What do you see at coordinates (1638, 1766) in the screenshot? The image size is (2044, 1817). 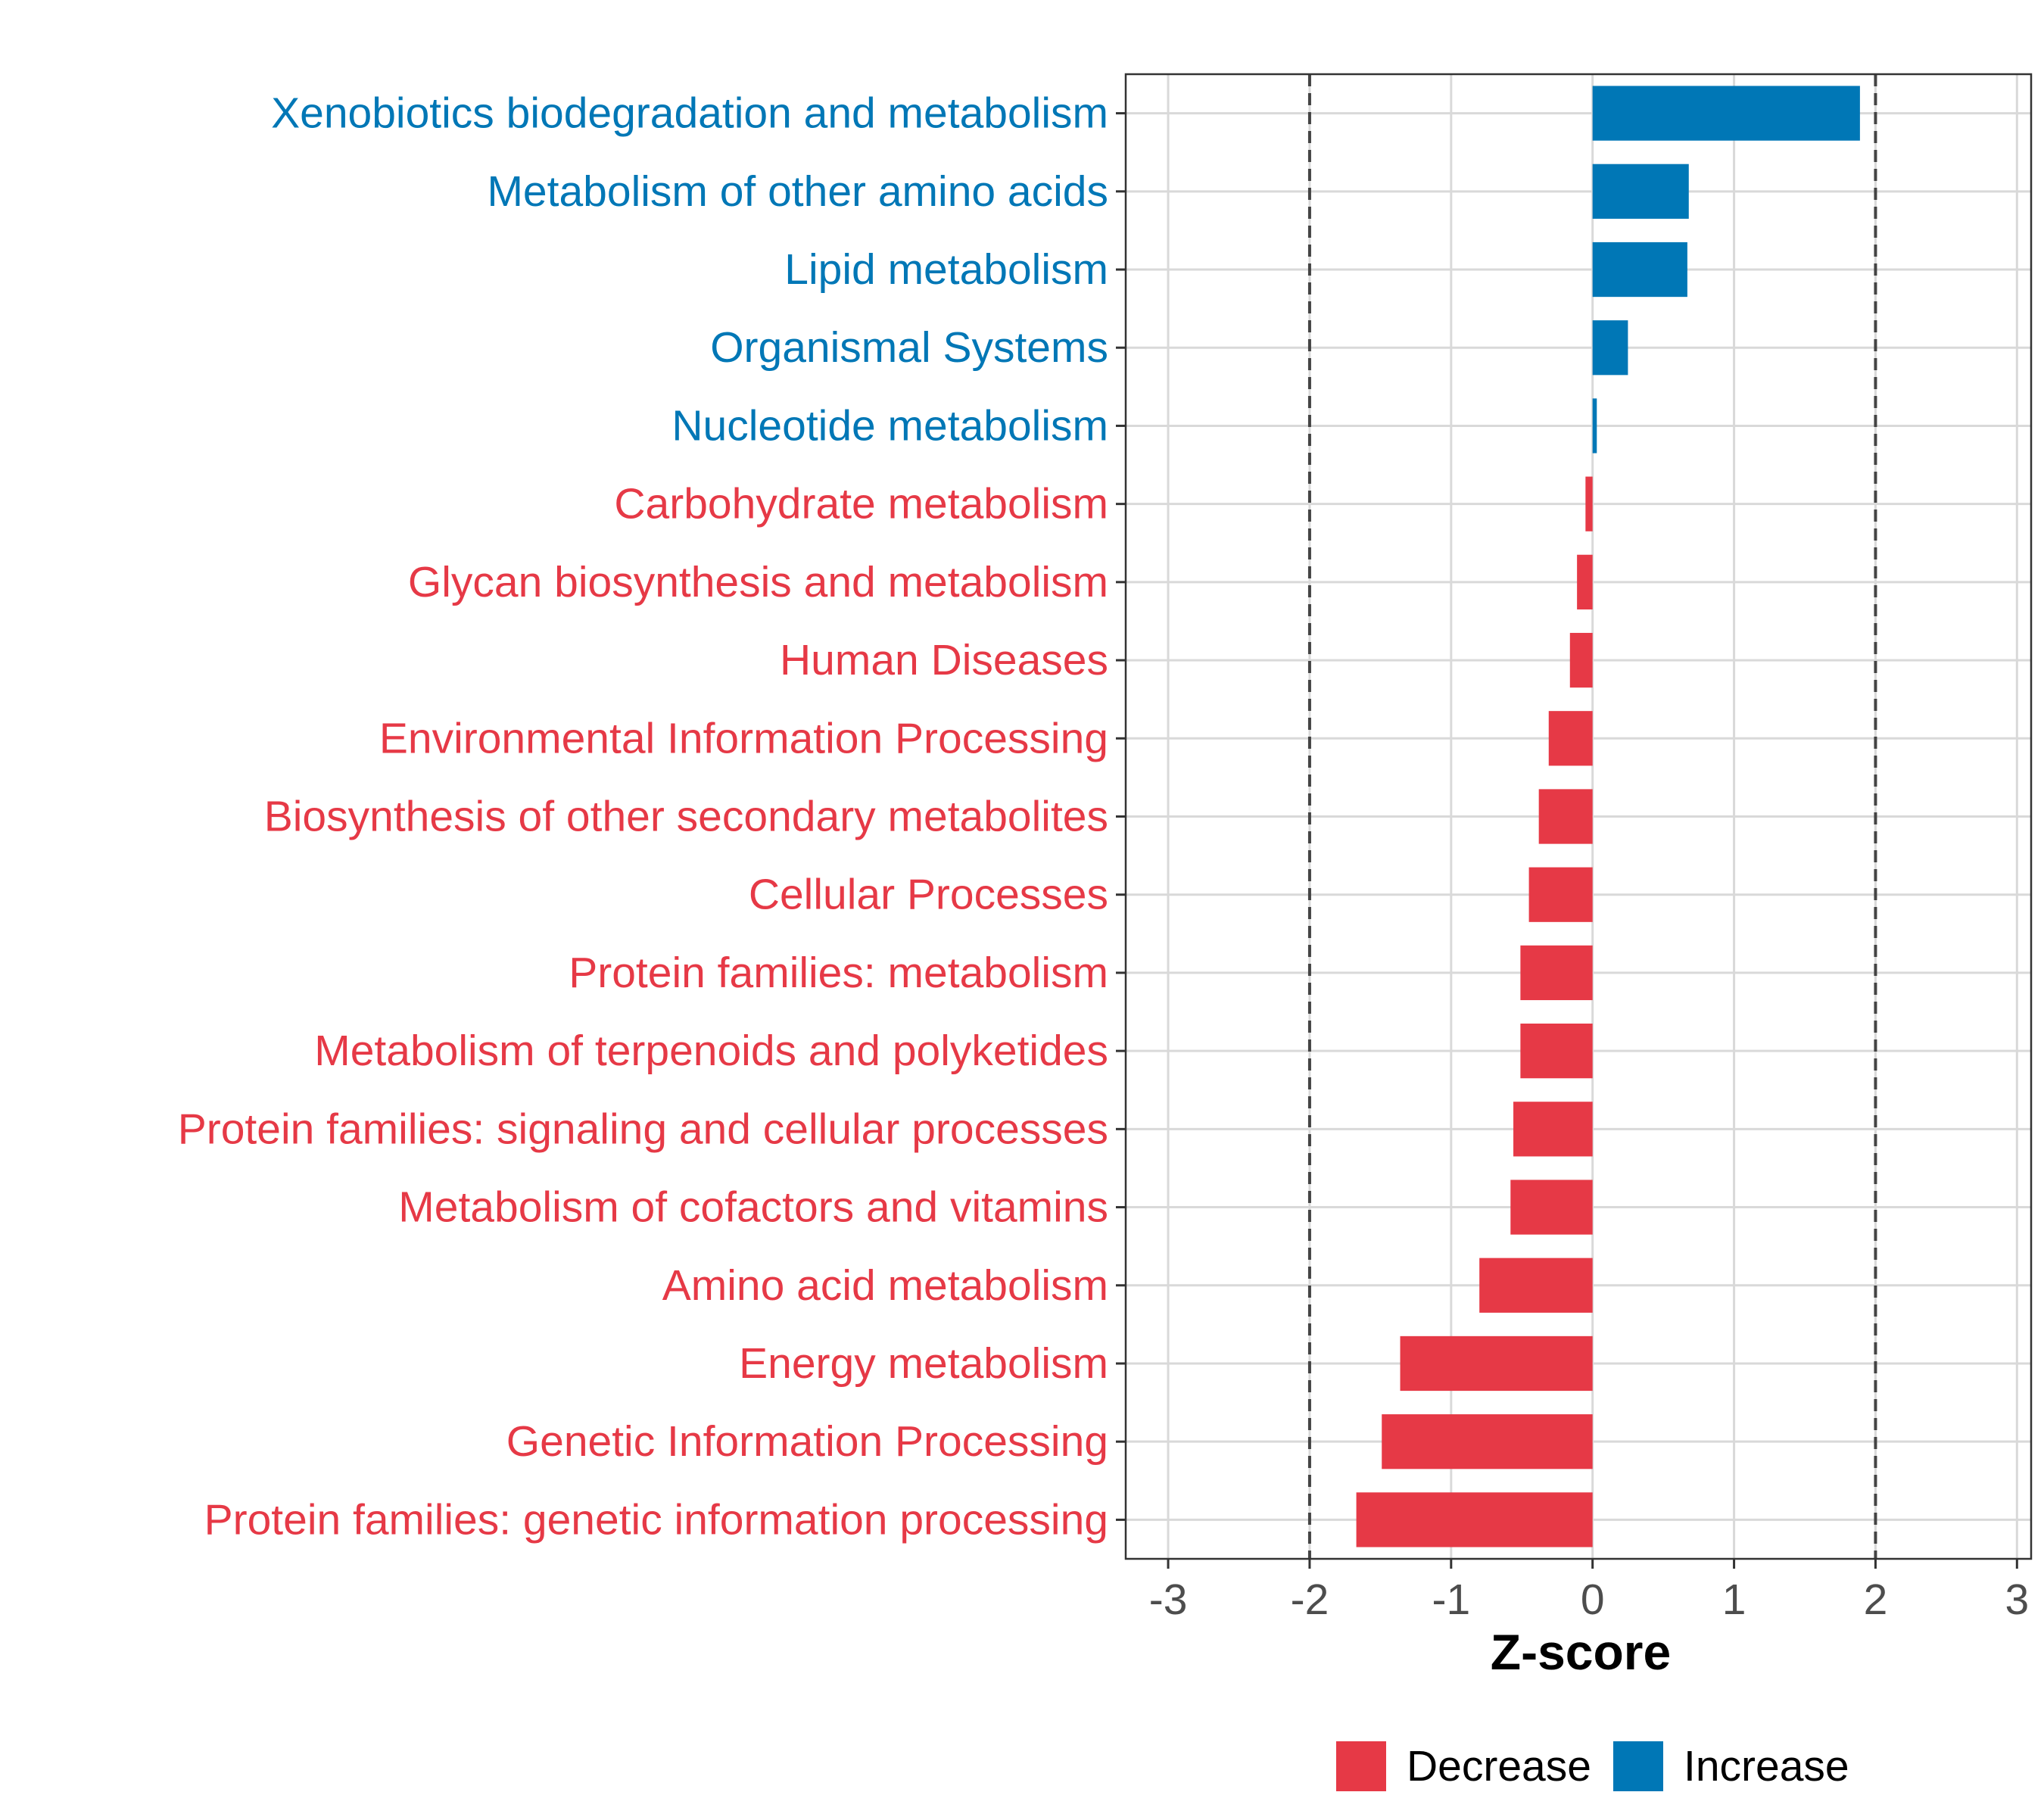 I see `legend-swatch-increase` at bounding box center [1638, 1766].